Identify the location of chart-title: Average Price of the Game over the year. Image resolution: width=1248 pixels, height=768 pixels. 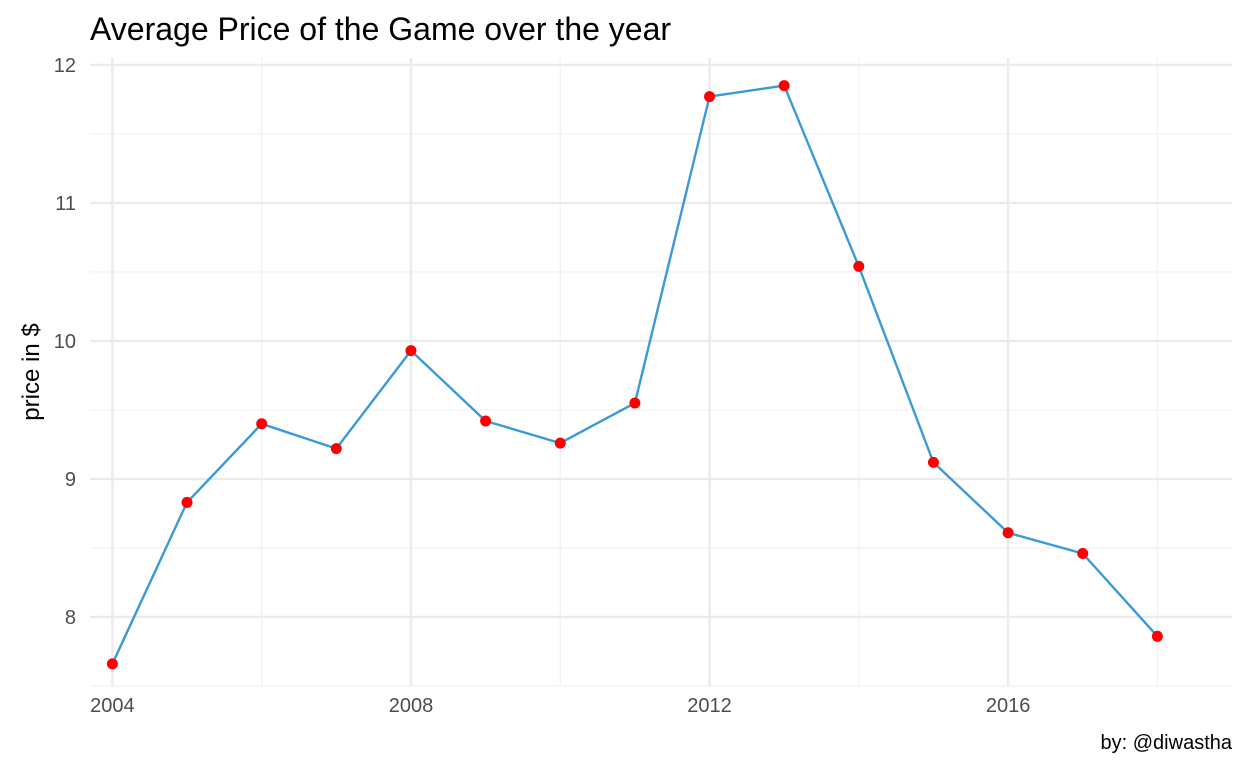
(380, 29).